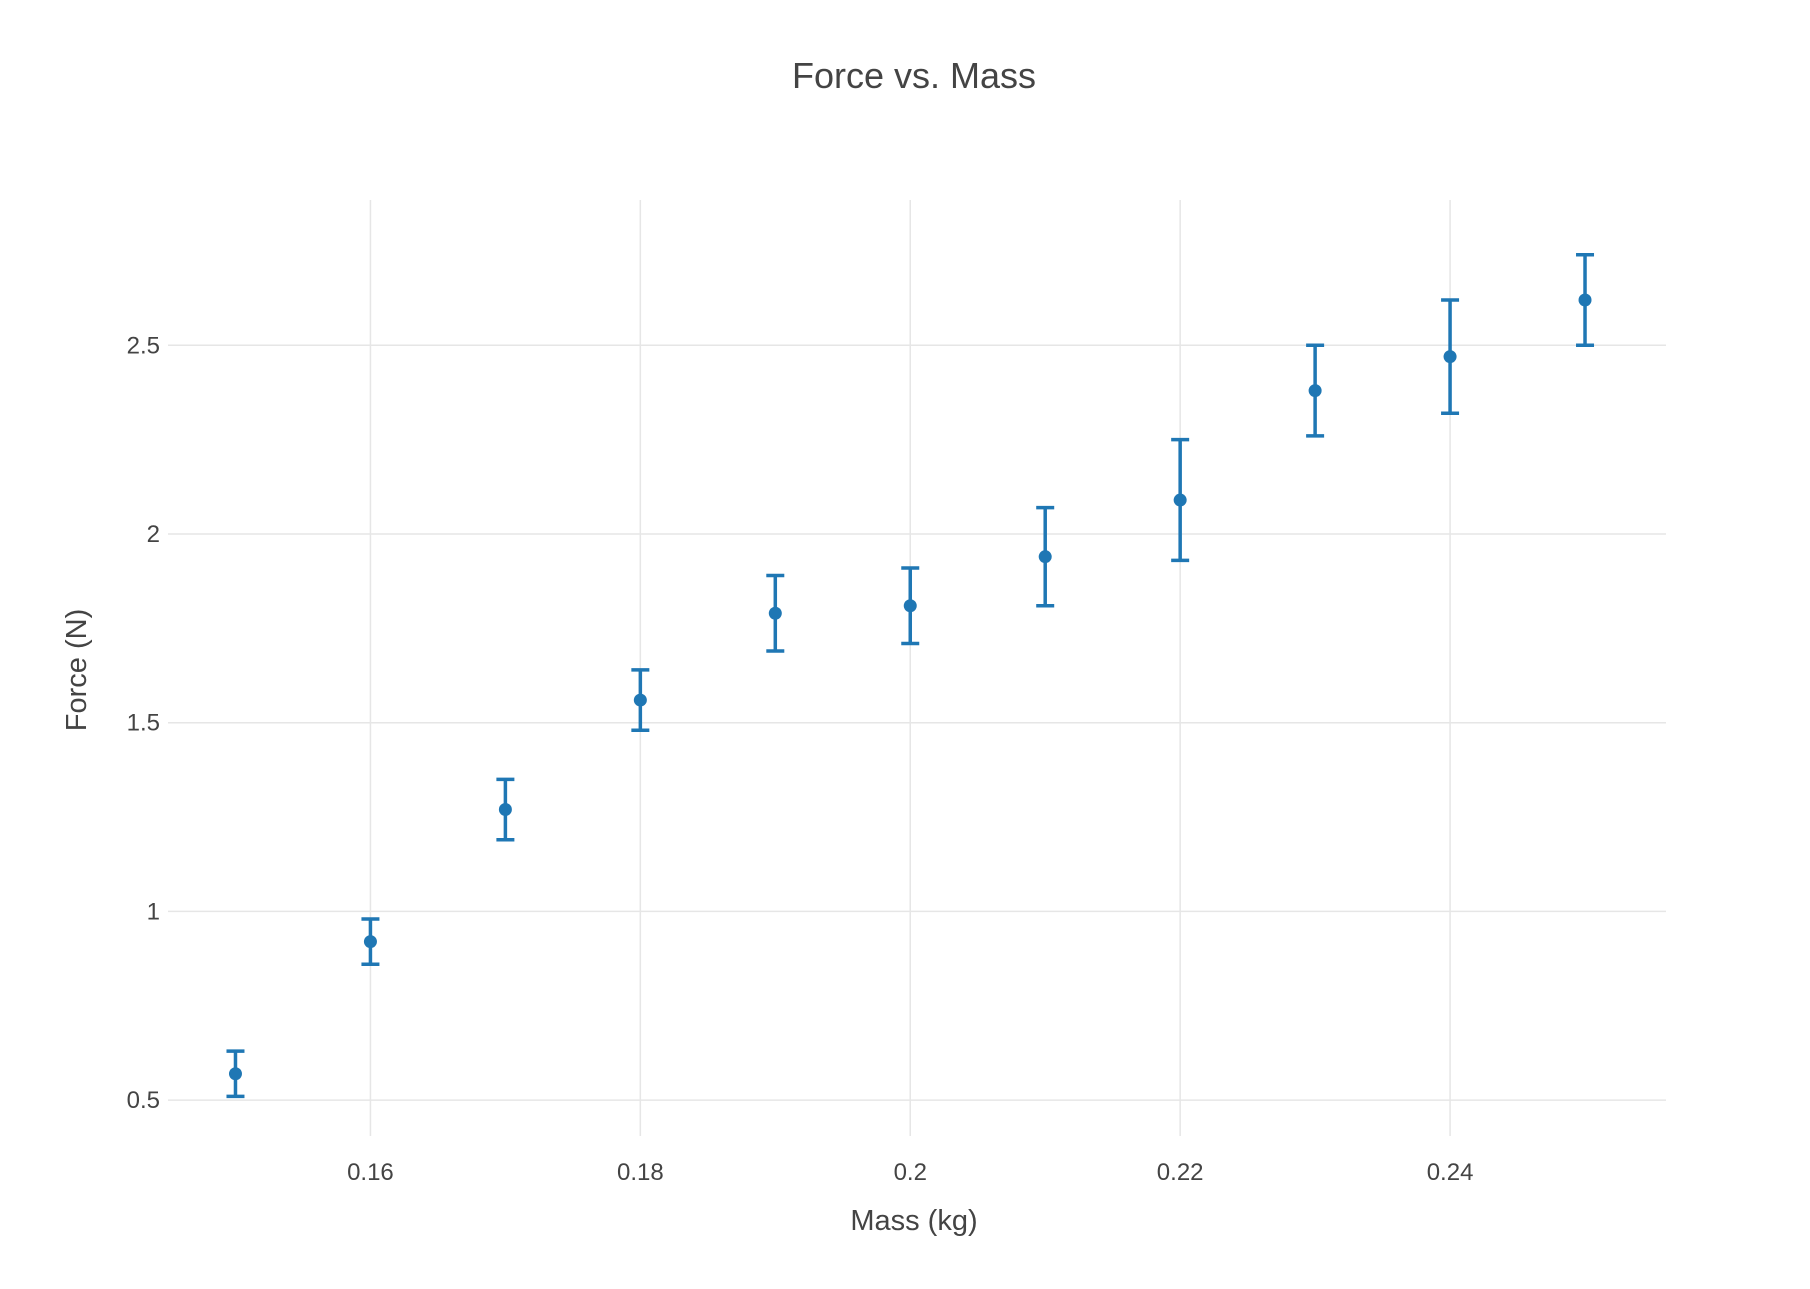  I want to click on x-tick-label: 0.2, so click(910, 1172).